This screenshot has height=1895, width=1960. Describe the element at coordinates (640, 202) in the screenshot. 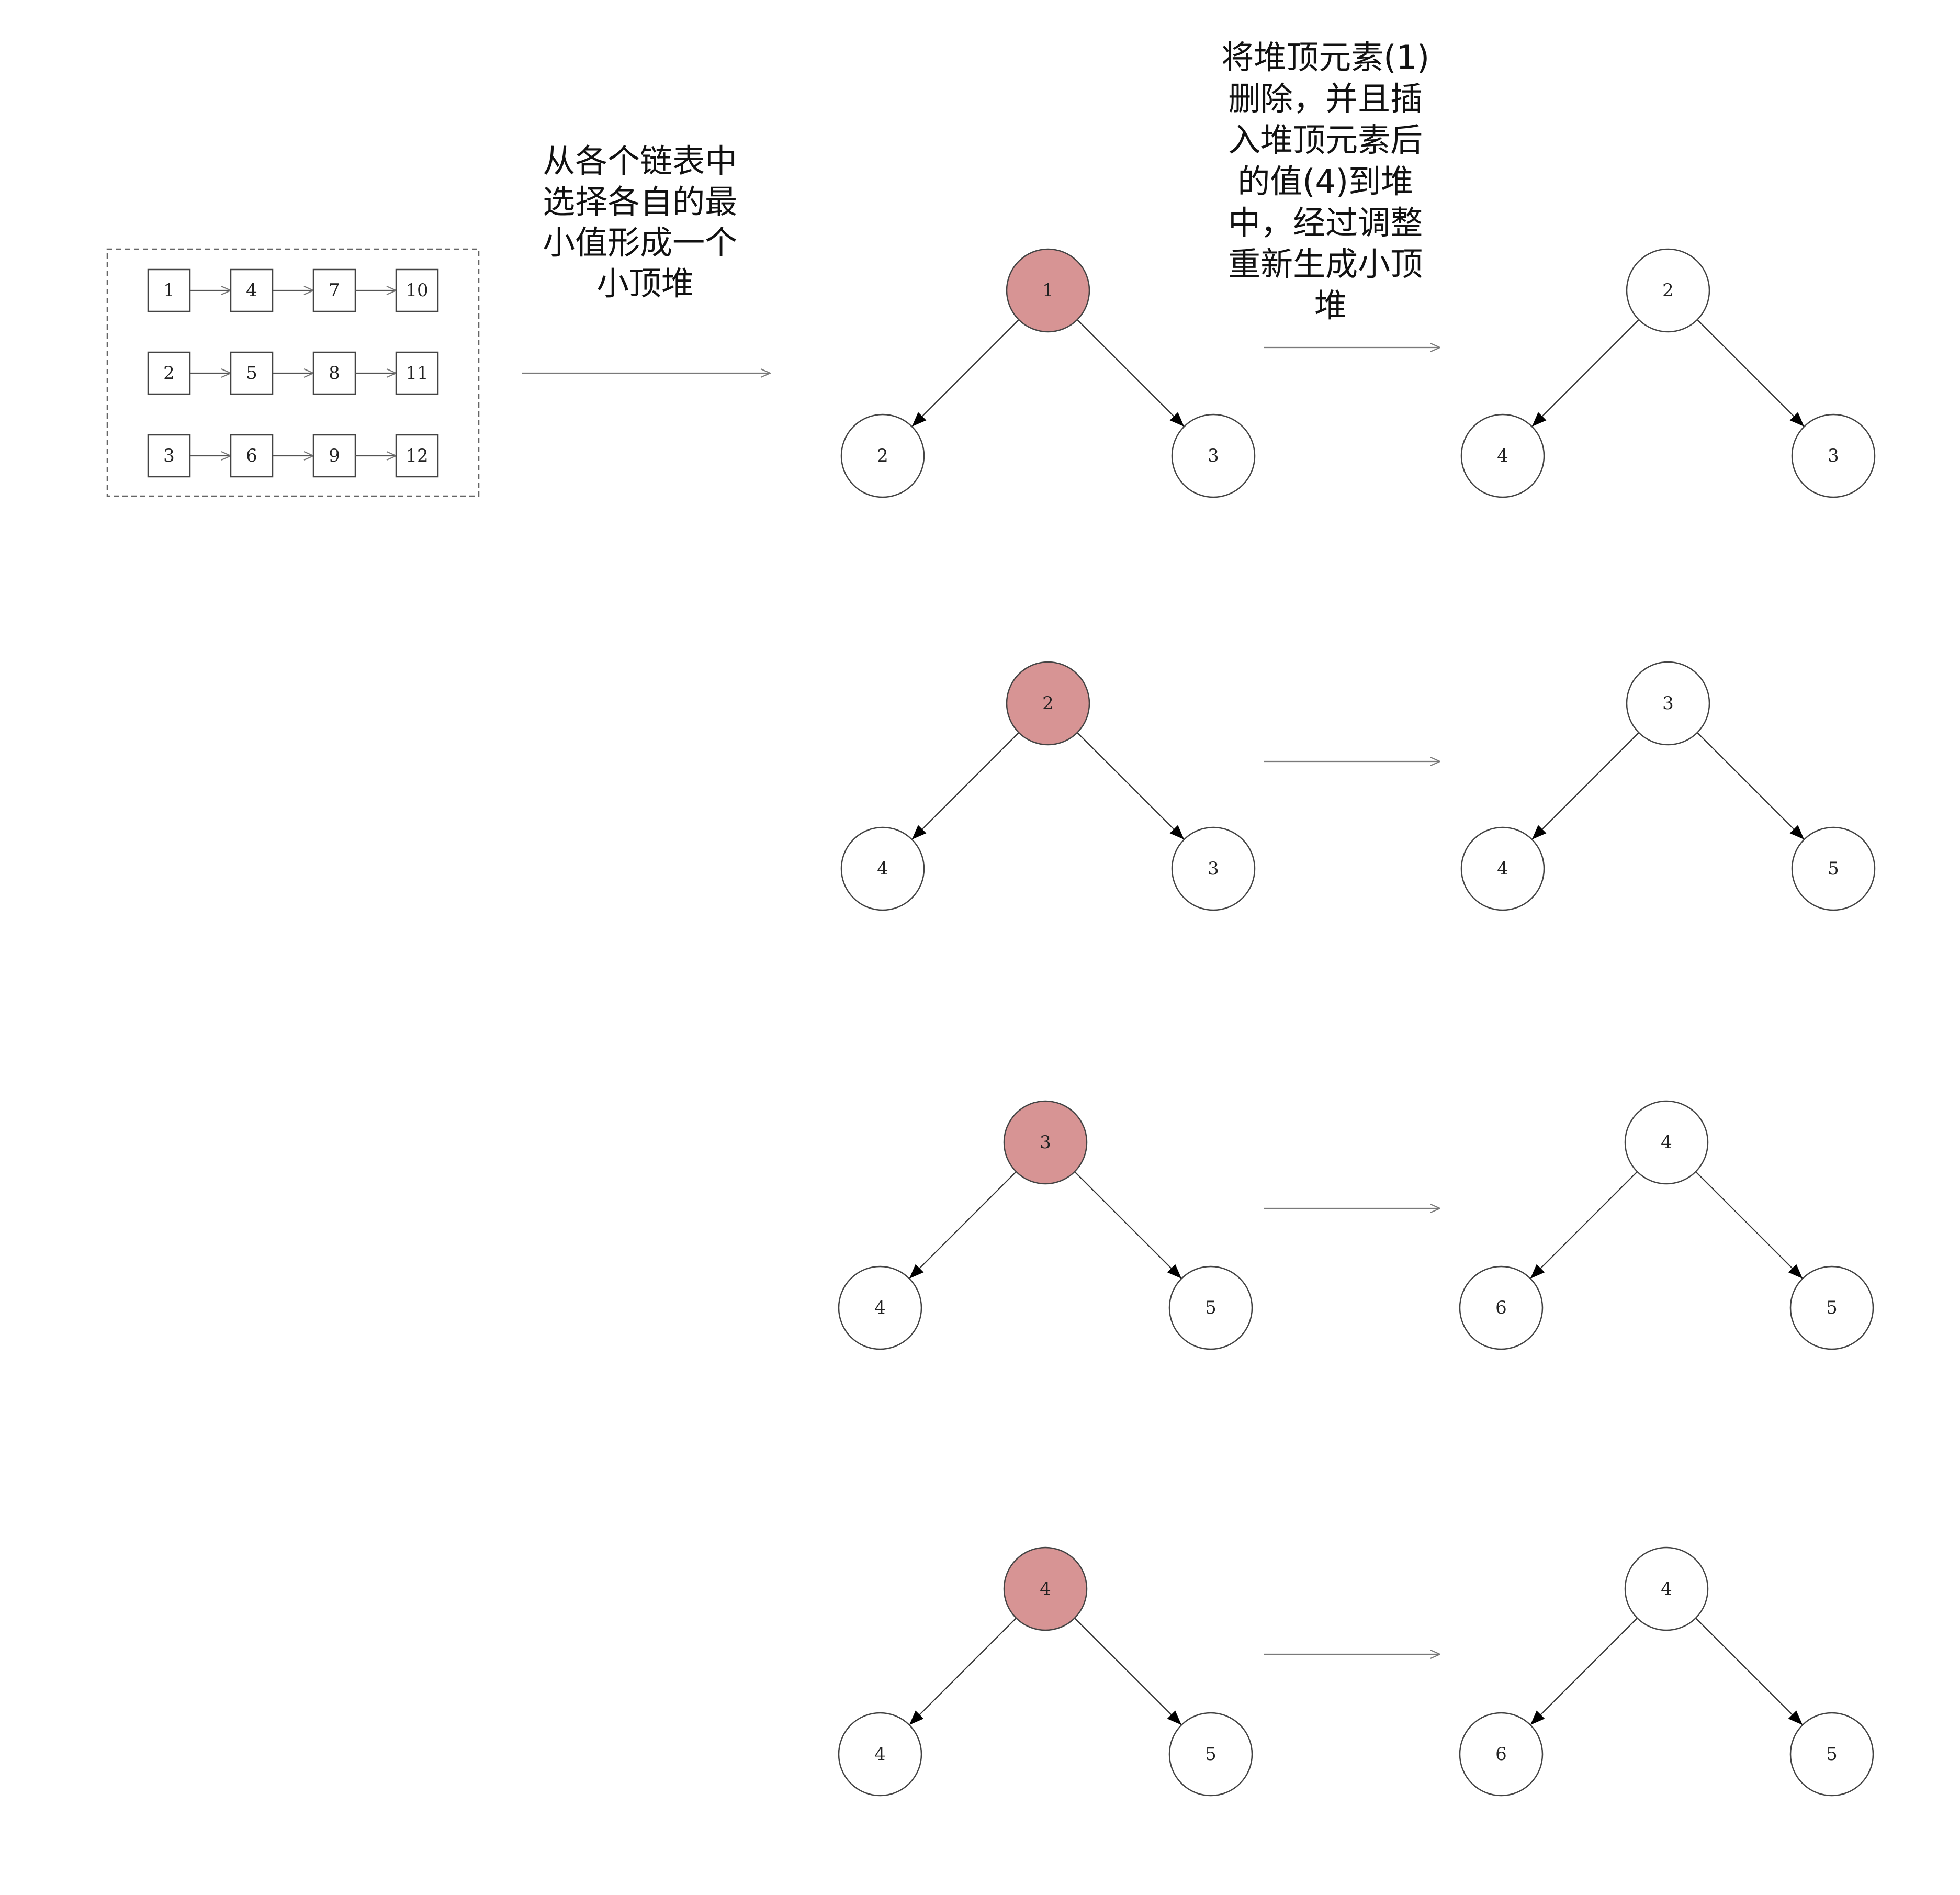

I see `build-heap-line: 选择各自的最` at that location.